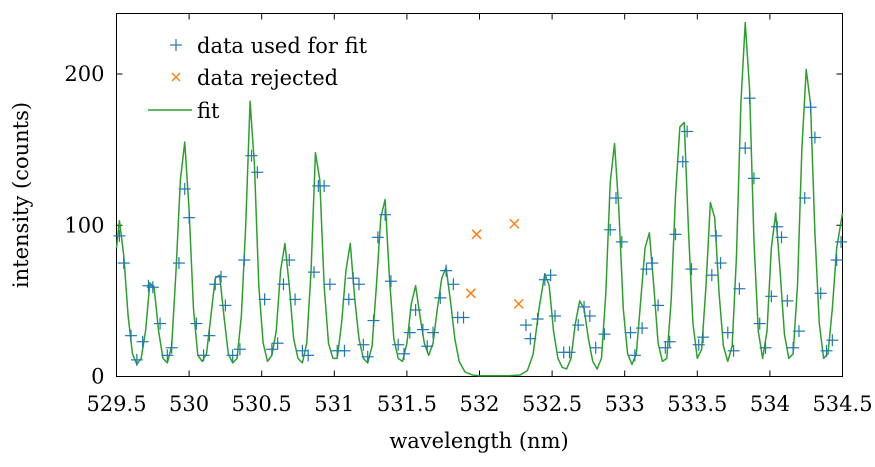 This screenshot has width=875, height=467. Describe the element at coordinates (176, 77) in the screenshot. I see `legend-rejected-marker-b` at that location.